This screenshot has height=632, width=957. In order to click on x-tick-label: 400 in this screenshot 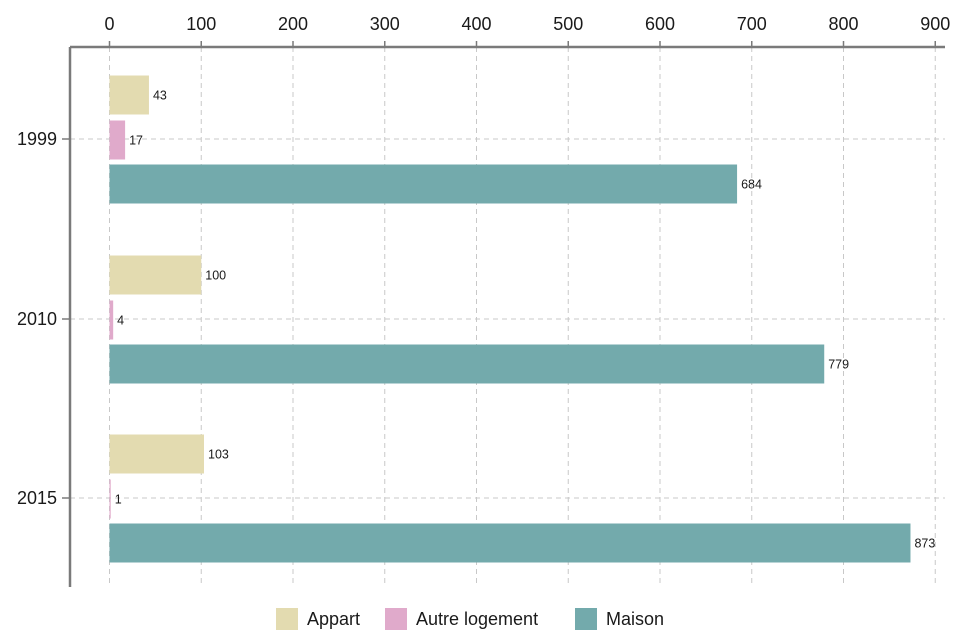, I will do `click(476, 24)`.